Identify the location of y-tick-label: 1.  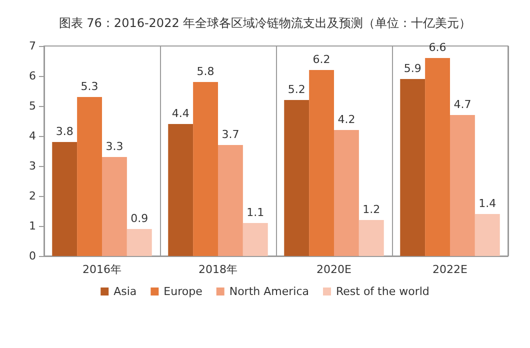
(32, 226).